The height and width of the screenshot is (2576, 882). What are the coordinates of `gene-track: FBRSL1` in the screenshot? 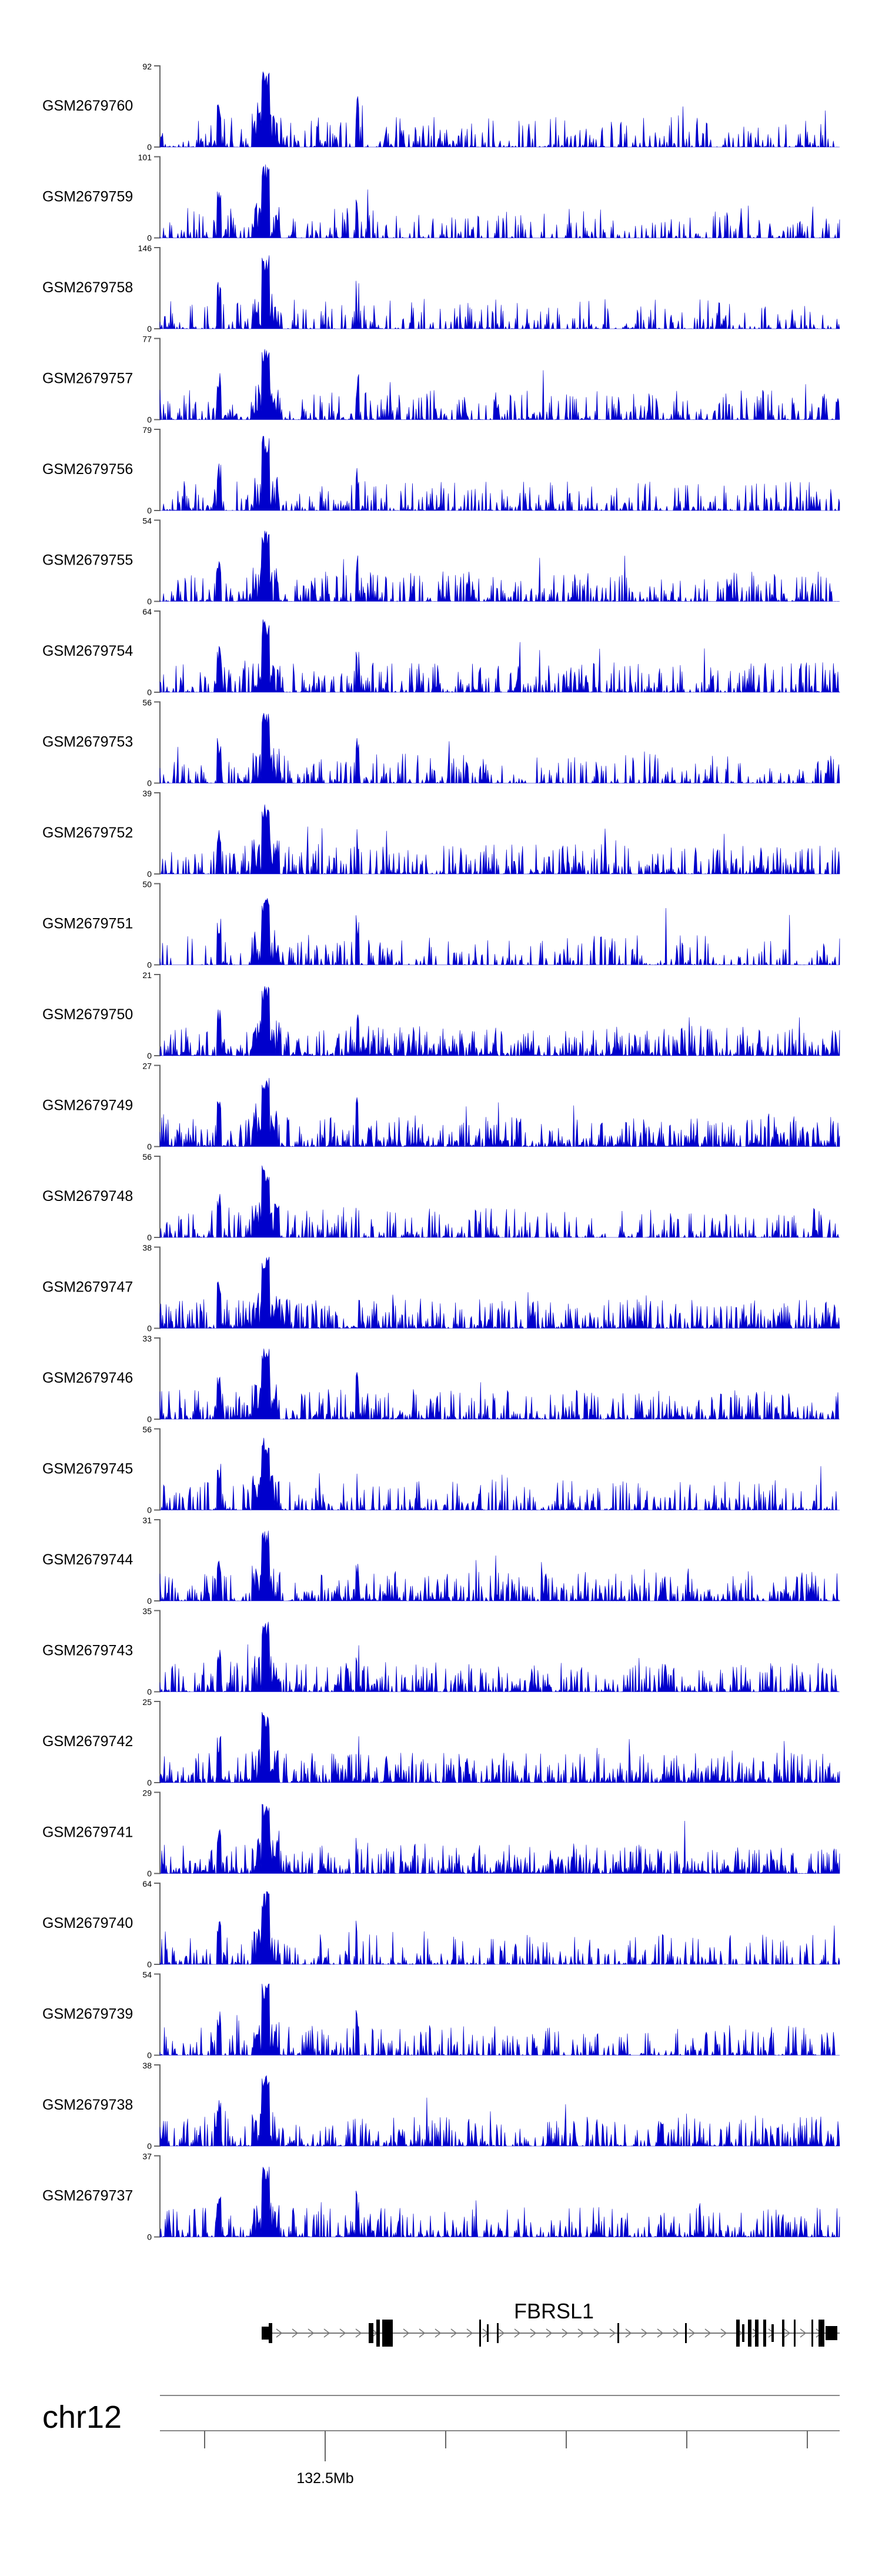 It's located at (551, 2323).